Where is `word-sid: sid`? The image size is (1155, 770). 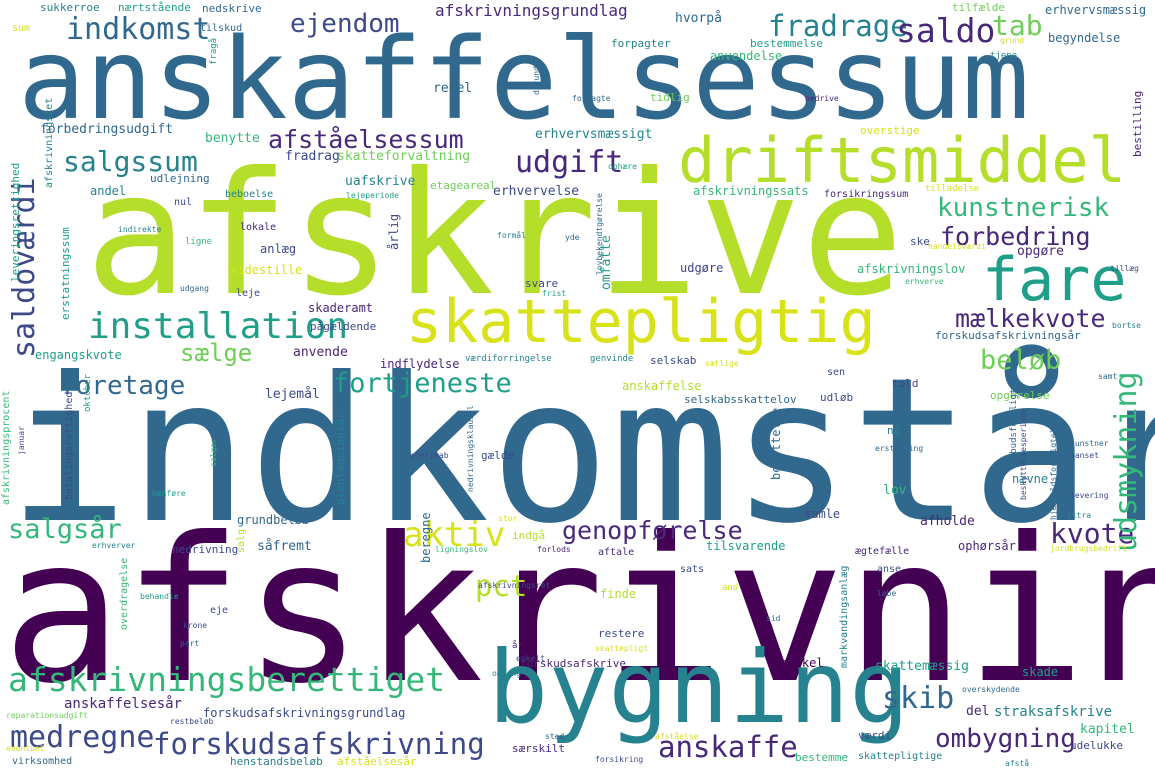
word-sid: sid is located at coordinates (773, 618).